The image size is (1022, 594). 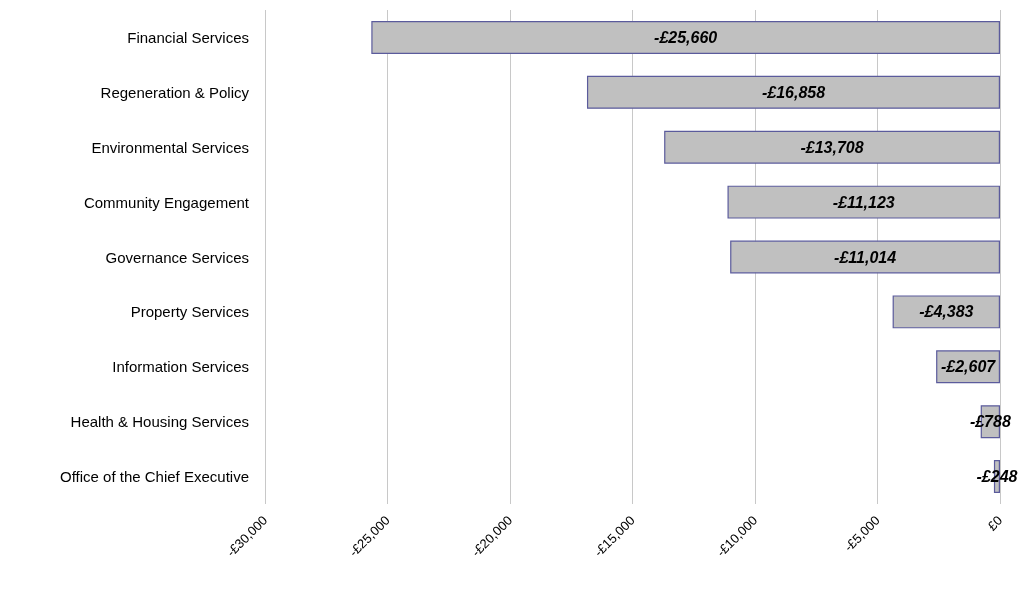 I want to click on data-label: -£13,708, so click(x=832, y=147).